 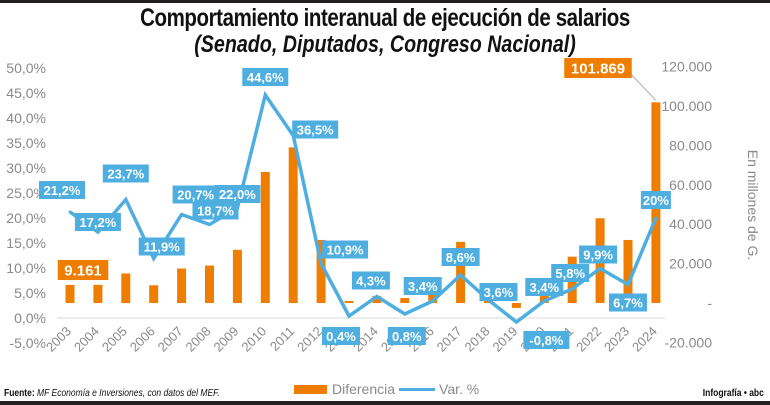 I want to click on var-point-2020, so click(x=544, y=301).